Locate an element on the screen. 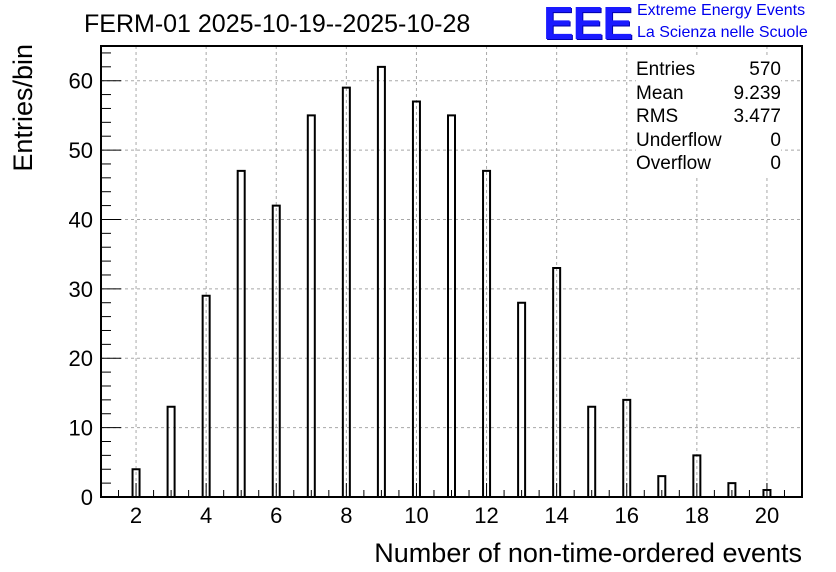 The height and width of the screenshot is (572, 836). eee-logo-icon: EEE is located at coordinates (588, 24).